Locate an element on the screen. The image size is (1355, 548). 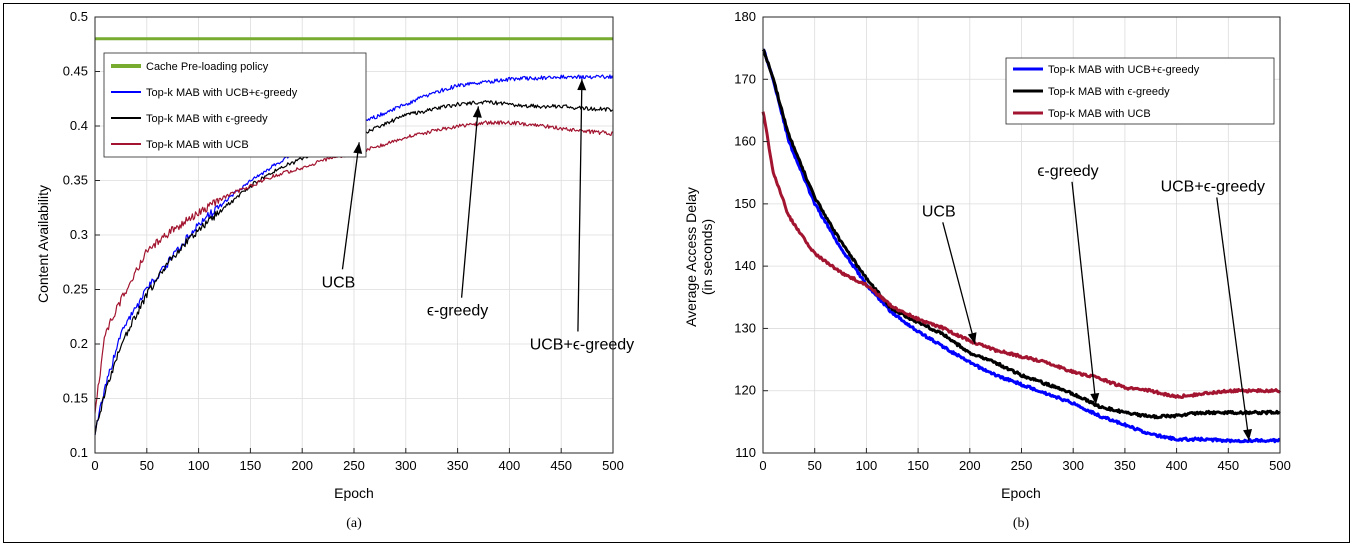
legend-entry: Cache Pre-loading policy is located at coordinates (207, 67).